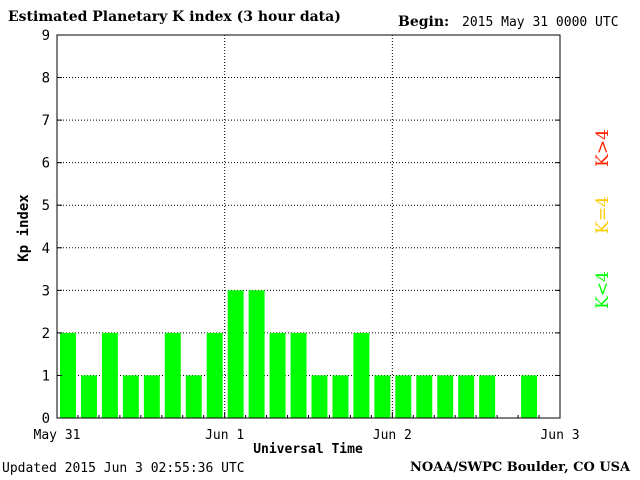 The image size is (640, 480). What do you see at coordinates (46, 36) in the screenshot?
I see `y-tick-label: 9` at bounding box center [46, 36].